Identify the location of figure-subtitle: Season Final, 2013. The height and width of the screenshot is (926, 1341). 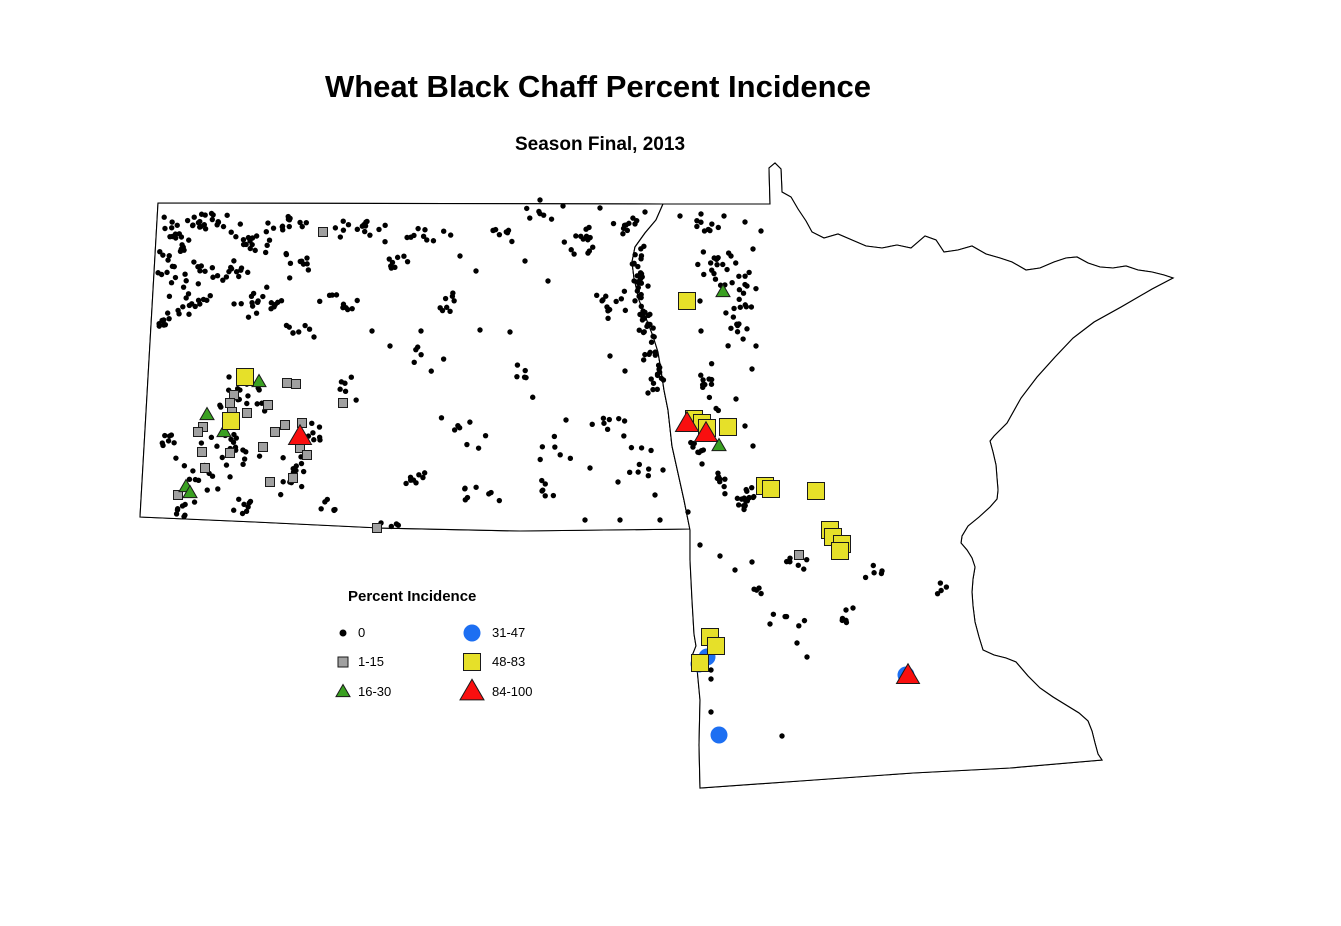
(600, 144).